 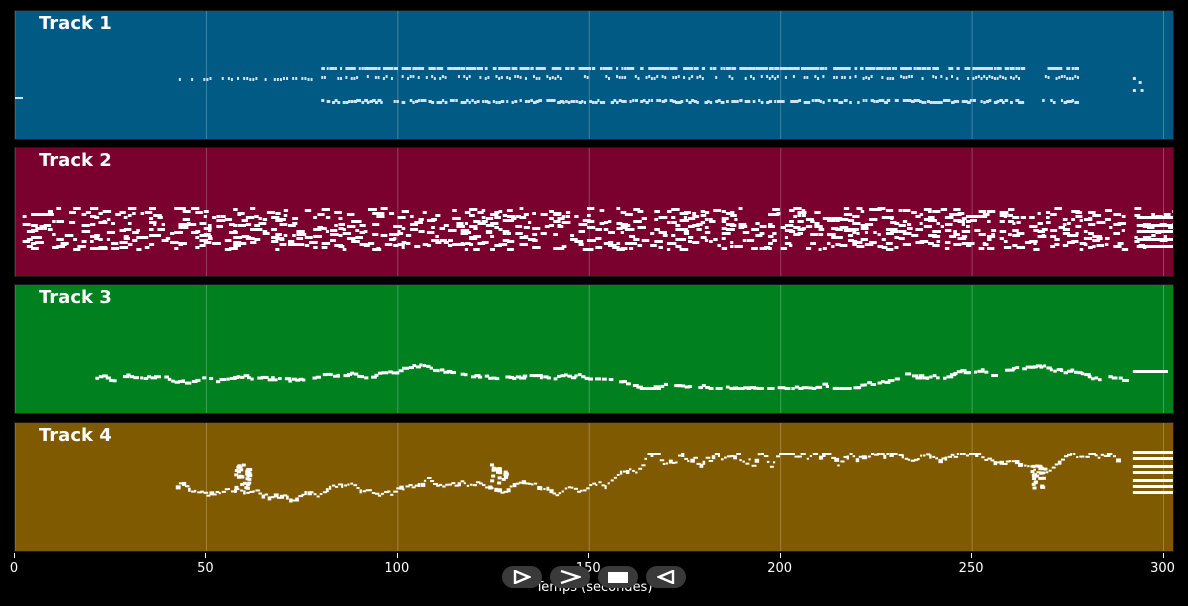 What do you see at coordinates (14, 568) in the screenshot?
I see `axis-tick-label: 0` at bounding box center [14, 568].